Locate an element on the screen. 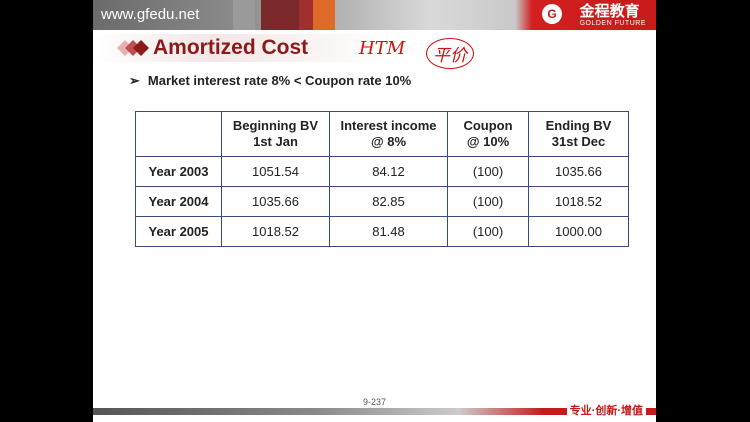 Image resolution: width=750 pixels, height=422 pixels. header-text: Ending BV is located at coordinates (578, 125).